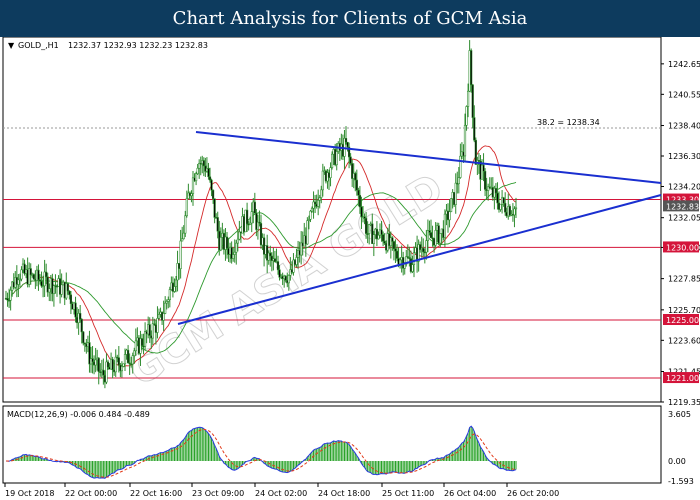 The image size is (700, 500). What do you see at coordinates (38, 45) in the screenshot?
I see `symbol-label: GOLD_,H1` at bounding box center [38, 45].